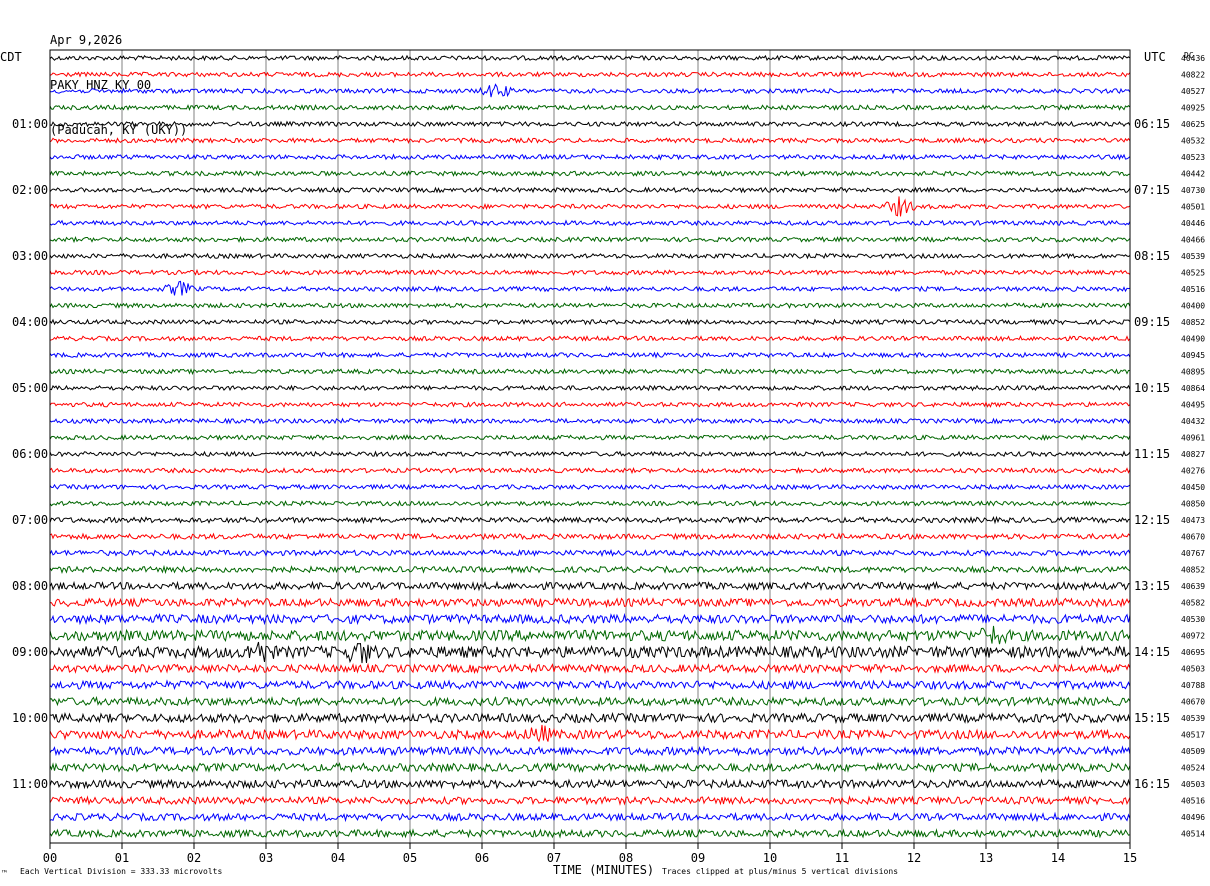 This screenshot has width=1210, height=886. What do you see at coordinates (1193, 108) in the screenshot?
I see `dc-value: 40925` at bounding box center [1193, 108].